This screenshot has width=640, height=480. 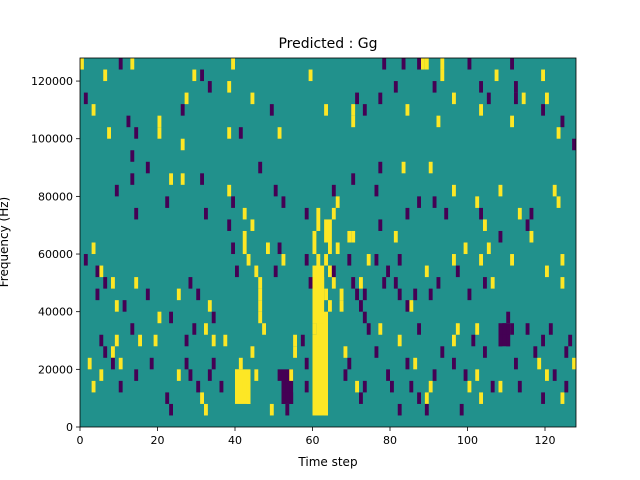 What do you see at coordinates (313, 440) in the screenshot?
I see `x-tick-label: 60` at bounding box center [313, 440].